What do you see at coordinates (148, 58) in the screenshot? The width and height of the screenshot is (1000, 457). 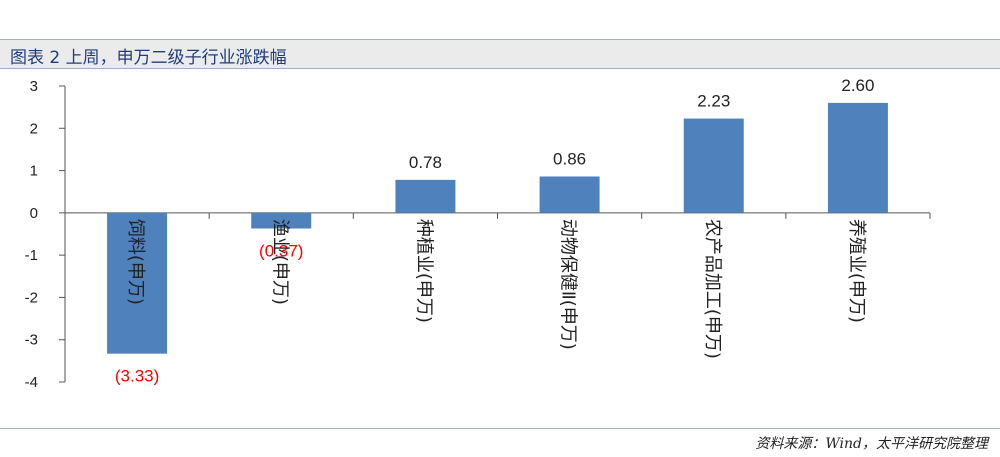 I see `chart-title: 图表 2 上周，申万二级子行业涨跌幅` at bounding box center [148, 58].